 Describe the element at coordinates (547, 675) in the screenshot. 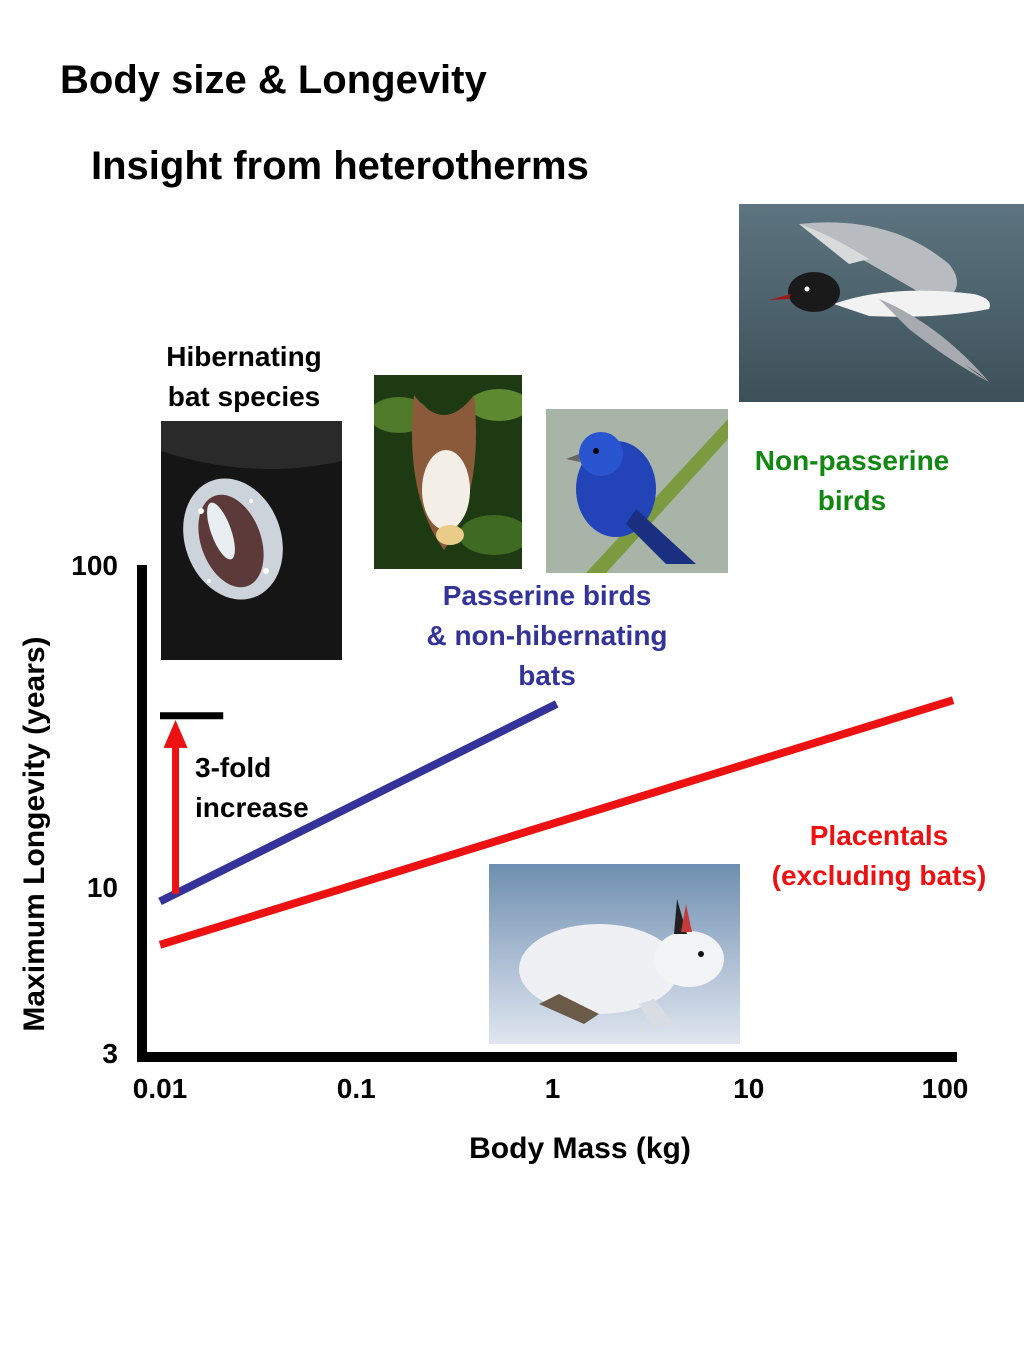

I see `passerine-label-line3: bats` at that location.